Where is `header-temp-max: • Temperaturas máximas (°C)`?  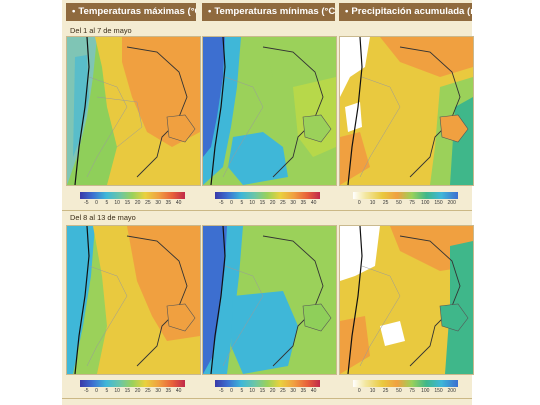
header-temp-max: • Temperaturas máximas (°C) is located at coordinates (131, 12).